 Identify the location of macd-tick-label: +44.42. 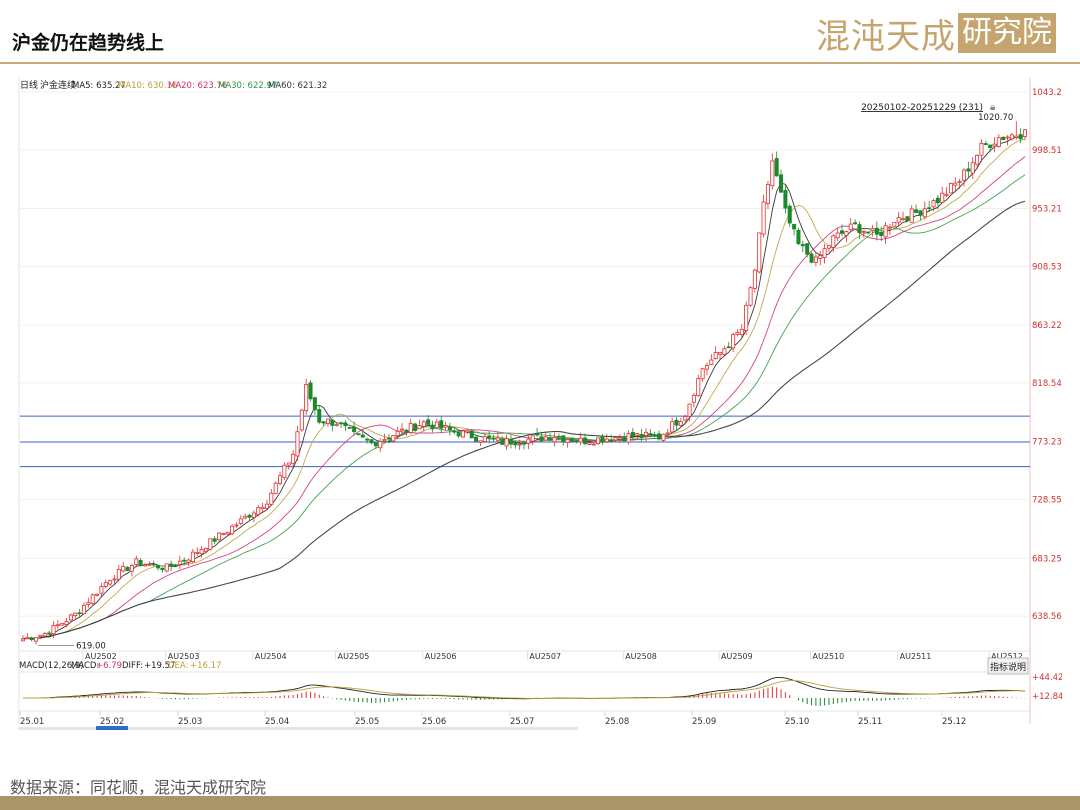
(1047, 678).